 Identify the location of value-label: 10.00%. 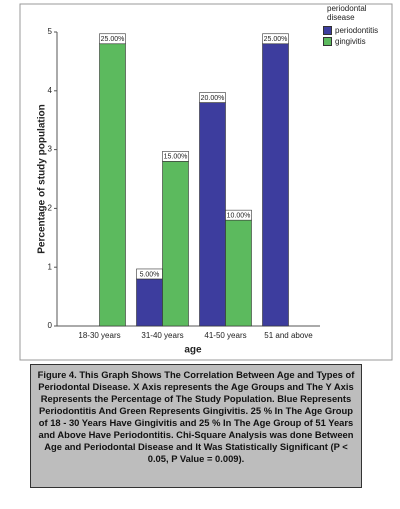
(239, 216).